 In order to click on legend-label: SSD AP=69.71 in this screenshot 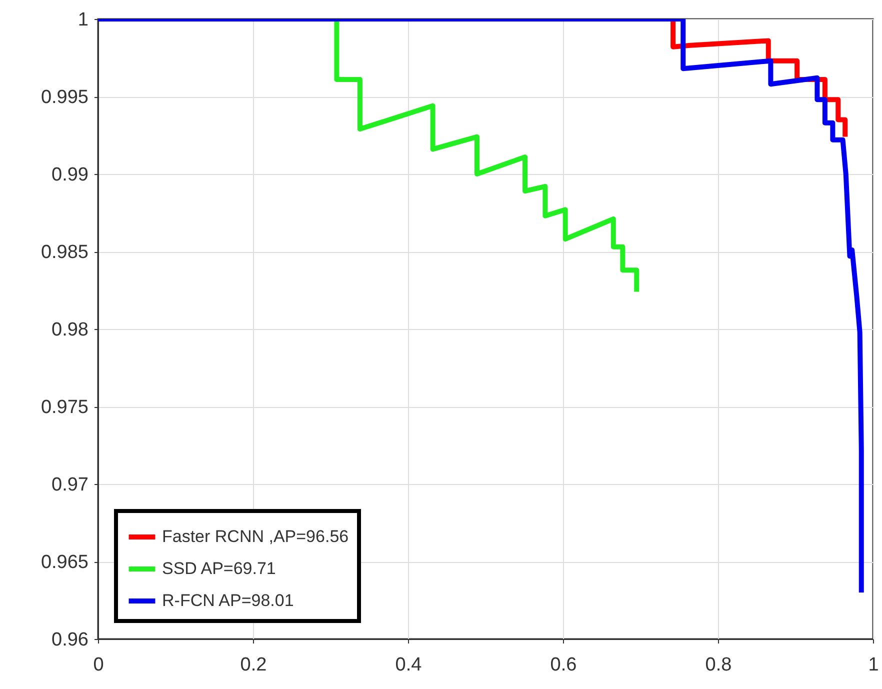, I will do `click(219, 568)`.